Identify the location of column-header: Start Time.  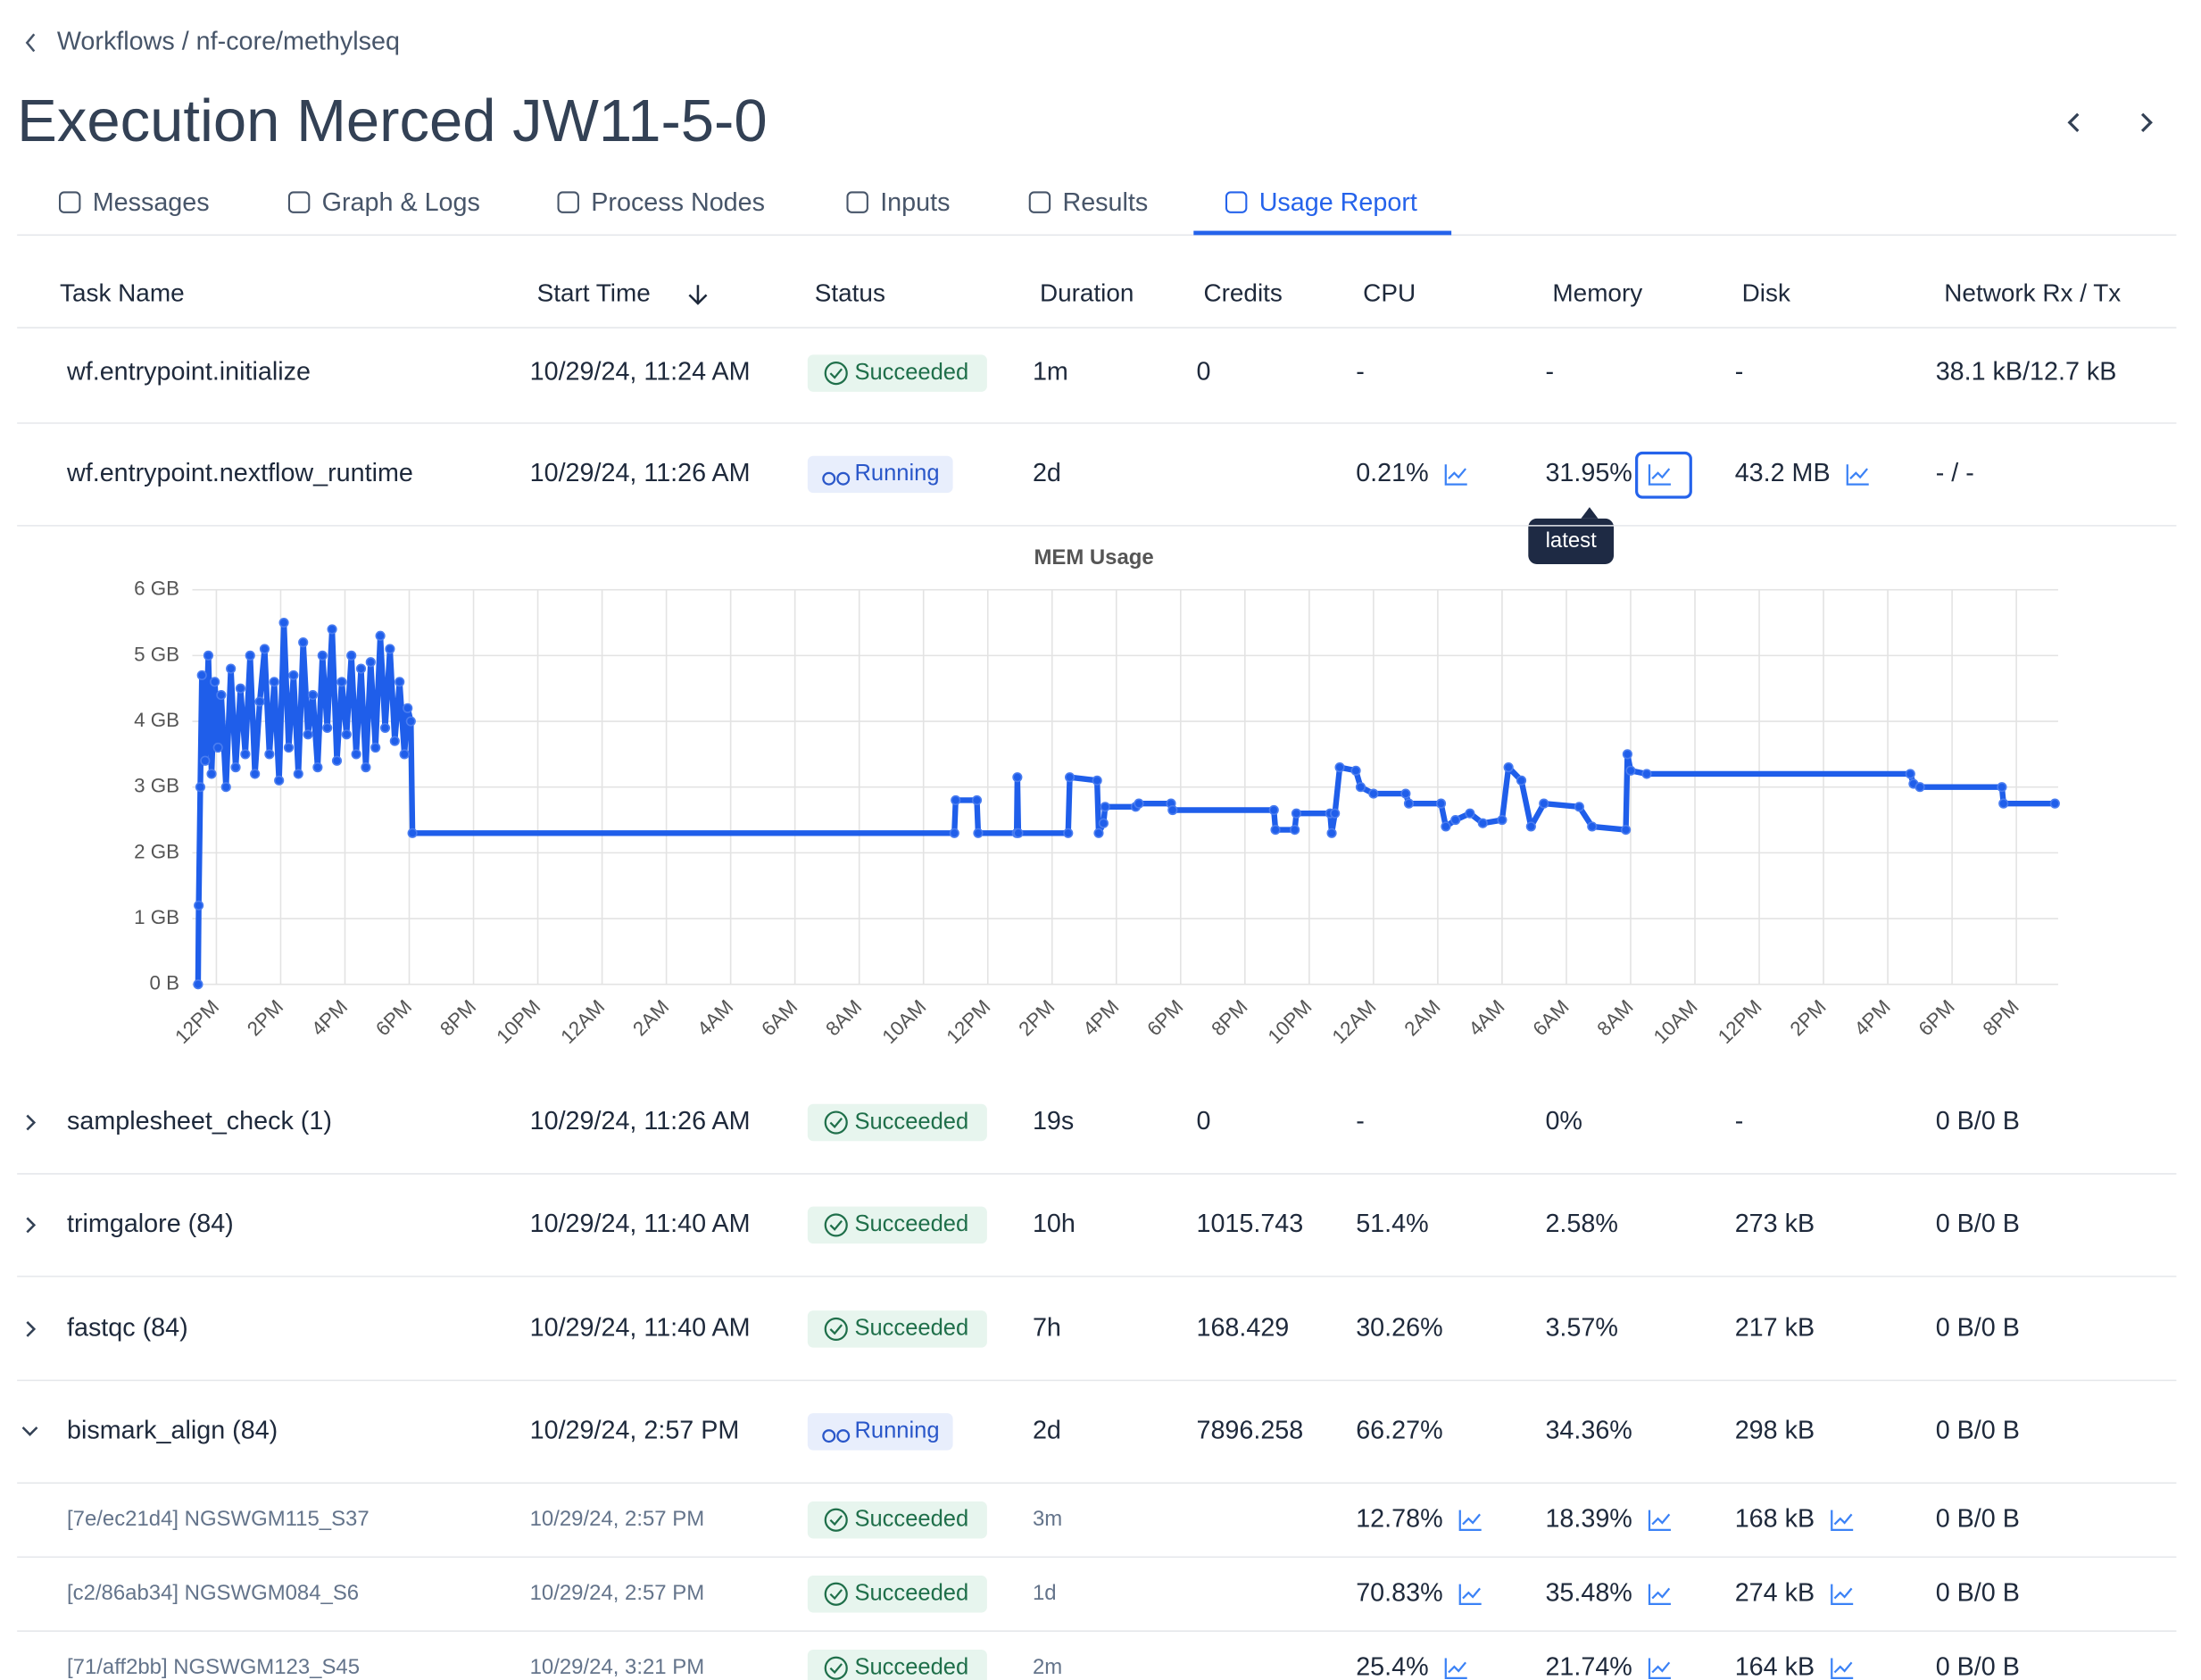
(594, 293).